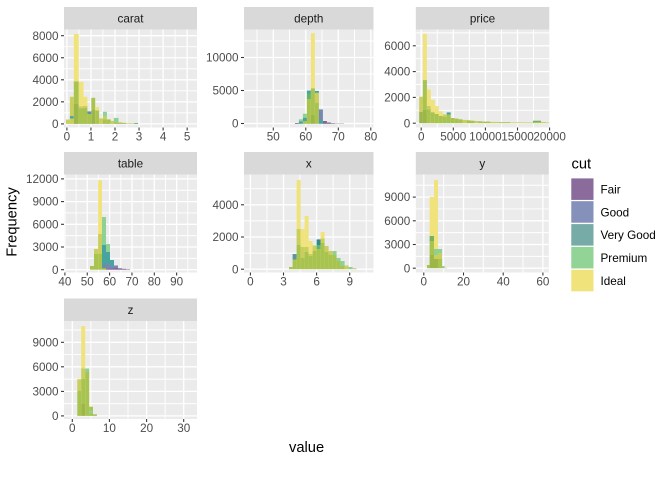  What do you see at coordinates (482, 163) in the screenshot?
I see `svg-text: y` at bounding box center [482, 163].